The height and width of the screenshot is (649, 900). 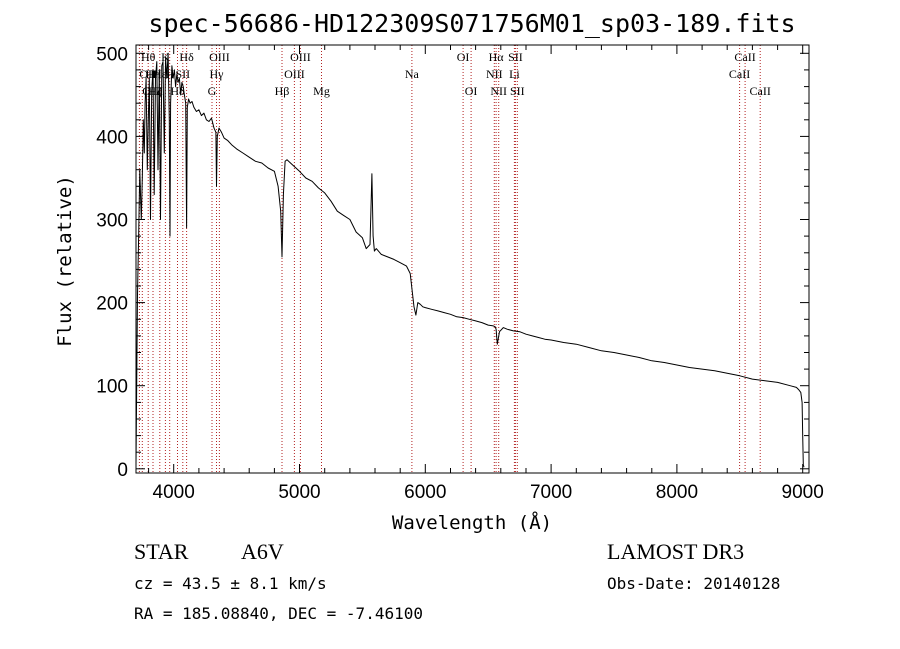 I want to click on line-label: Mg, so click(x=321, y=91).